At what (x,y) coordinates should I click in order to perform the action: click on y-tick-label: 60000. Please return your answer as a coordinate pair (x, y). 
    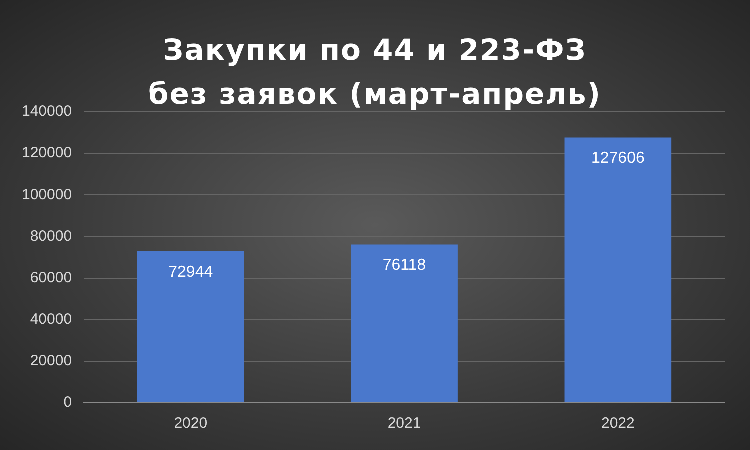
    Looking at the image, I should click on (51, 277).